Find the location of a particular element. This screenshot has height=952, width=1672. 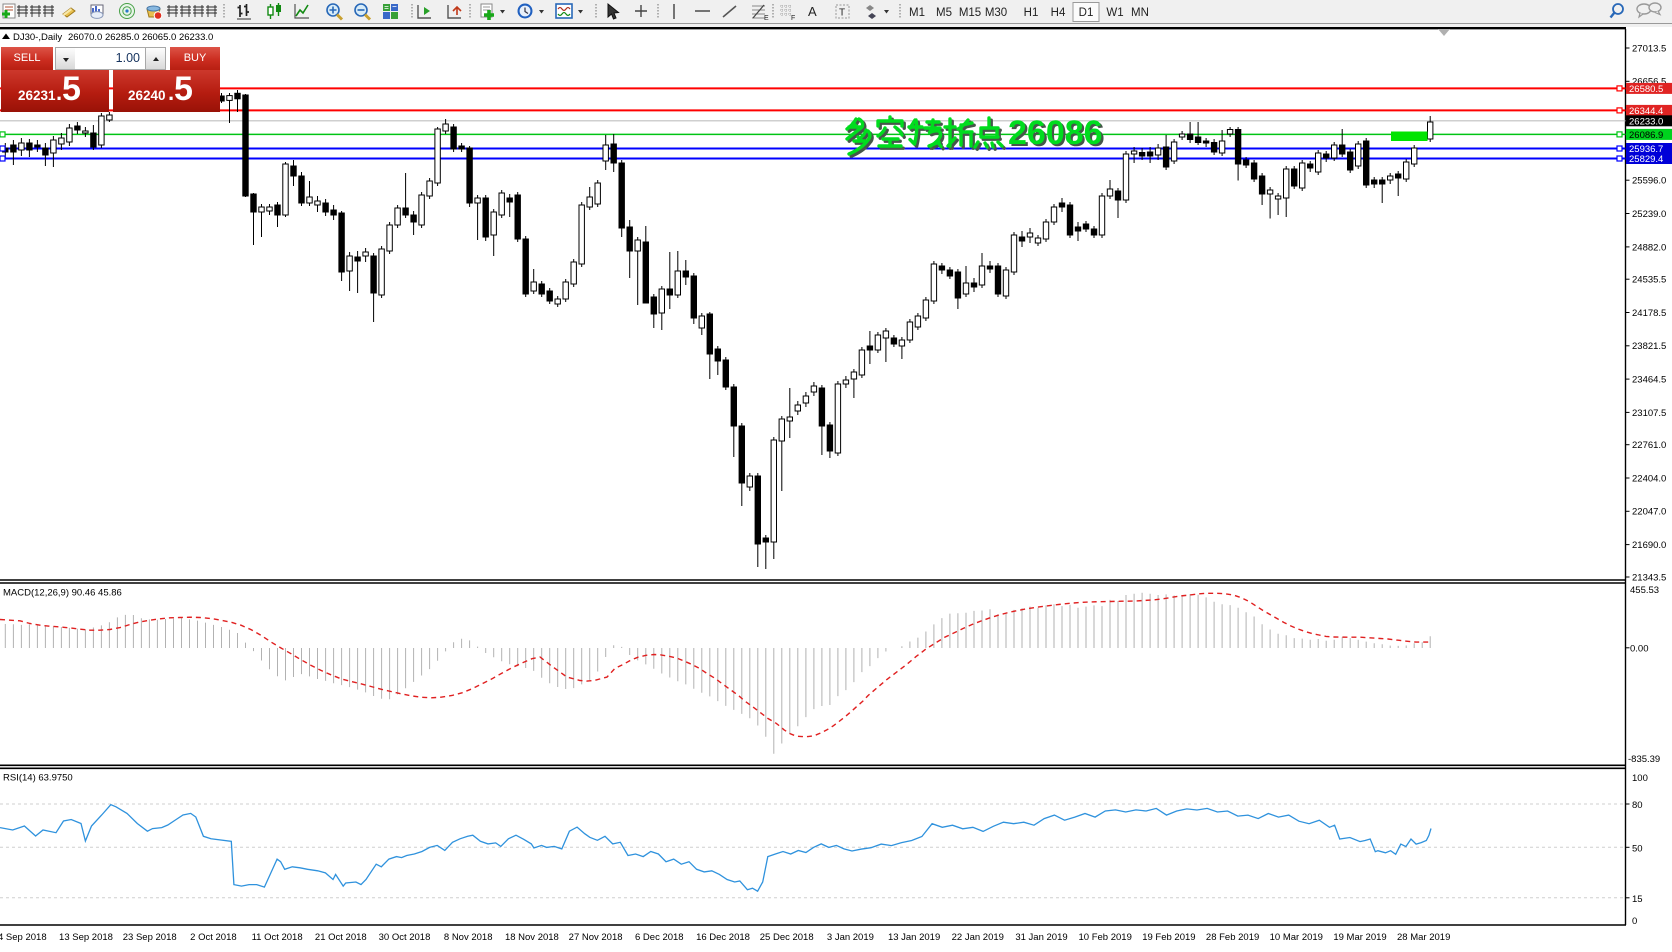

svg-text: W1 is located at coordinates (1114, 13).